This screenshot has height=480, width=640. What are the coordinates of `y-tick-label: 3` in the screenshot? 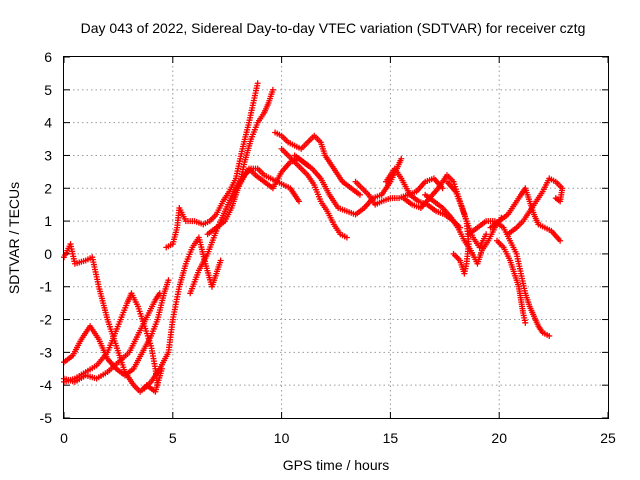 It's located at (48, 155).